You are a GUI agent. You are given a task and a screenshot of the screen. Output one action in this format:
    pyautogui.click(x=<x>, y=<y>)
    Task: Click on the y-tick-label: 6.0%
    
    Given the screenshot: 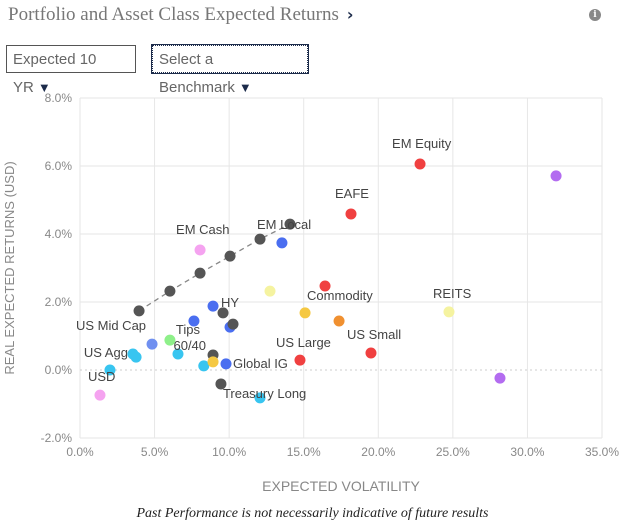 What is the action you would take?
    pyautogui.click(x=59, y=166)
    